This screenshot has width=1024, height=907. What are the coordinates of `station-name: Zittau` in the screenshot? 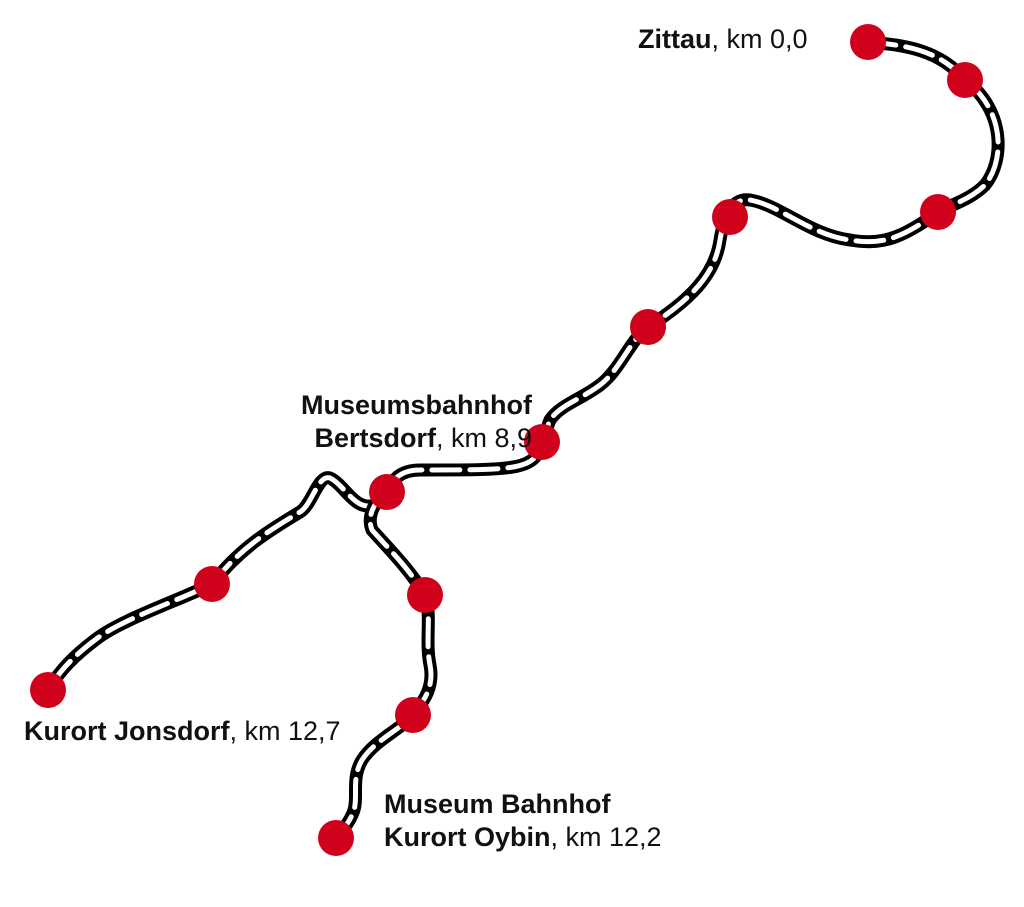 It's located at (675, 39).